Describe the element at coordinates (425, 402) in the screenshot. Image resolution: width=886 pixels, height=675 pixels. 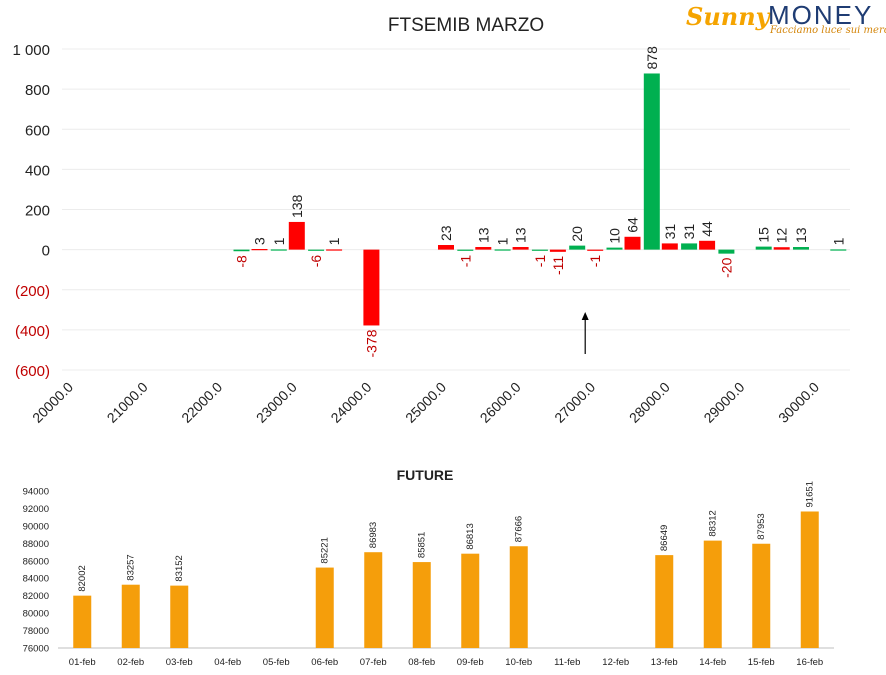
I see `main-x-tick-label: 25000.0` at that location.